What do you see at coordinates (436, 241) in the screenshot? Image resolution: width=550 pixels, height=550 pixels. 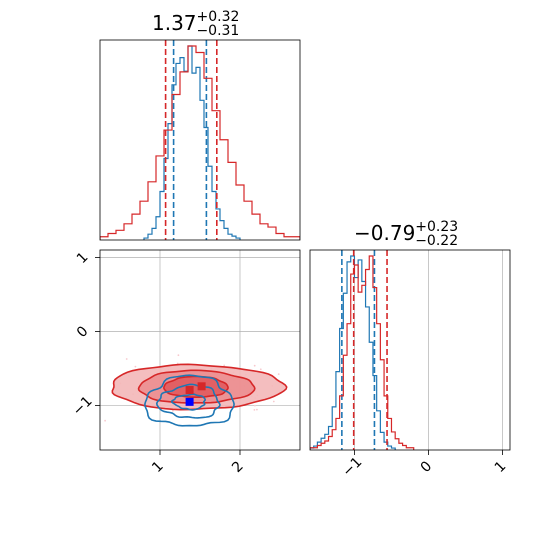 I see `y-title-minus: −0.22` at bounding box center [436, 241].